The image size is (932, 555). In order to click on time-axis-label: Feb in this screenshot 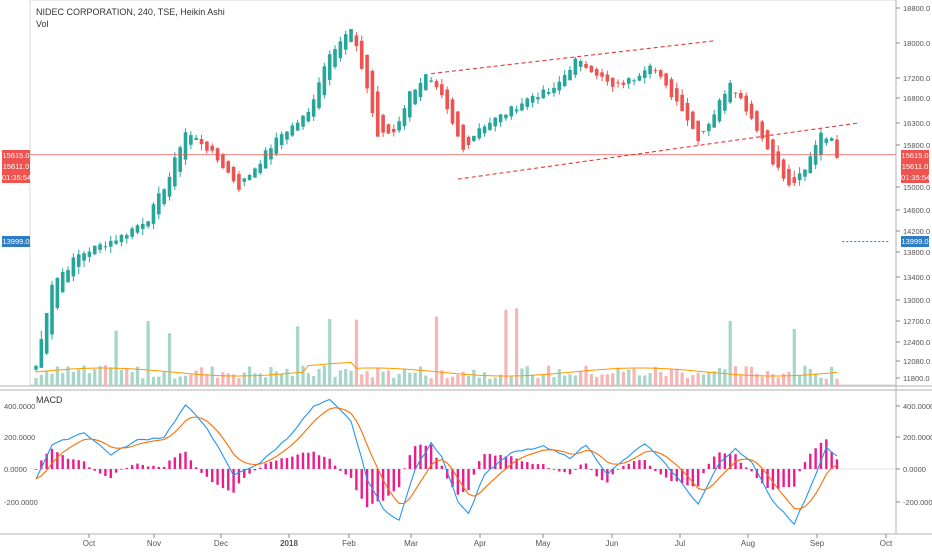, I will do `click(349, 543)`.